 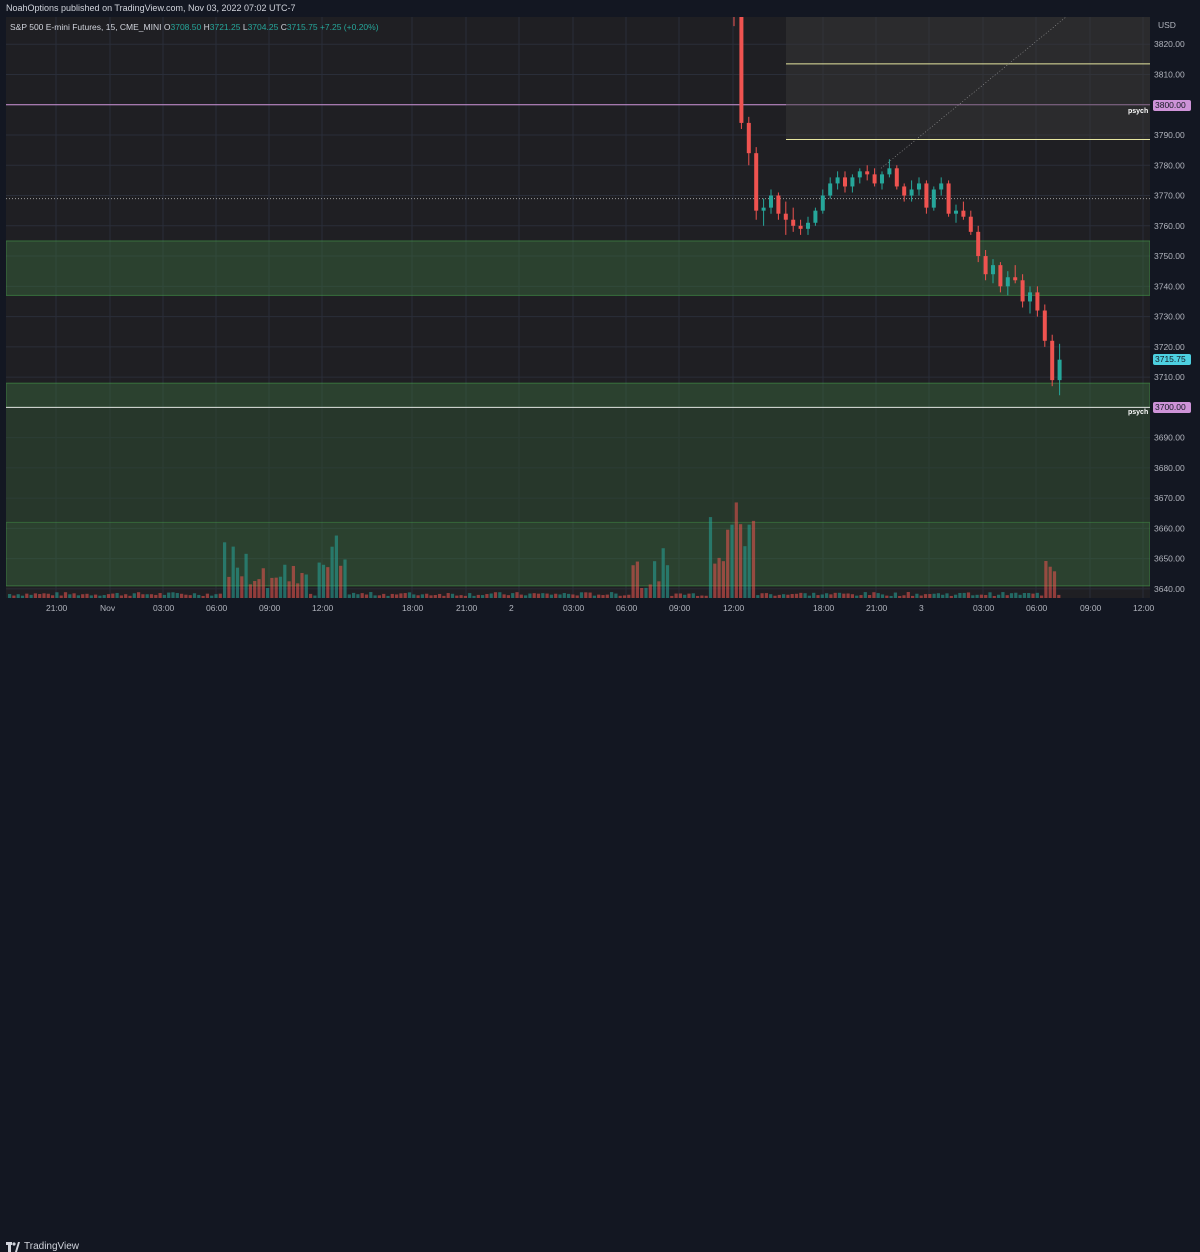 What do you see at coordinates (1169, 347) in the screenshot?
I see `price-tick-label: 3720.00` at bounding box center [1169, 347].